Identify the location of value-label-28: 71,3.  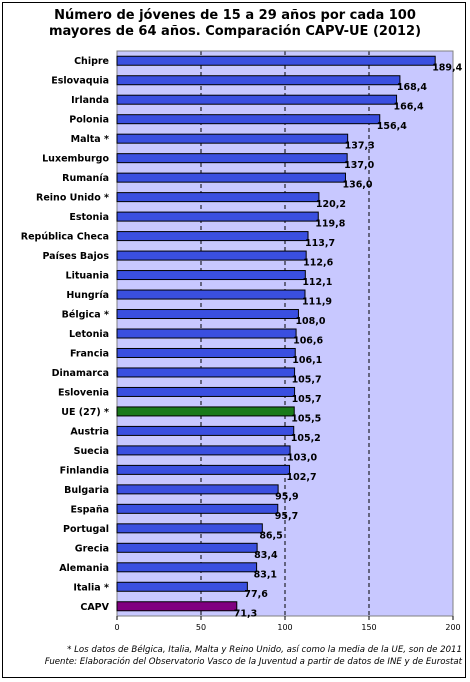
(245, 613).